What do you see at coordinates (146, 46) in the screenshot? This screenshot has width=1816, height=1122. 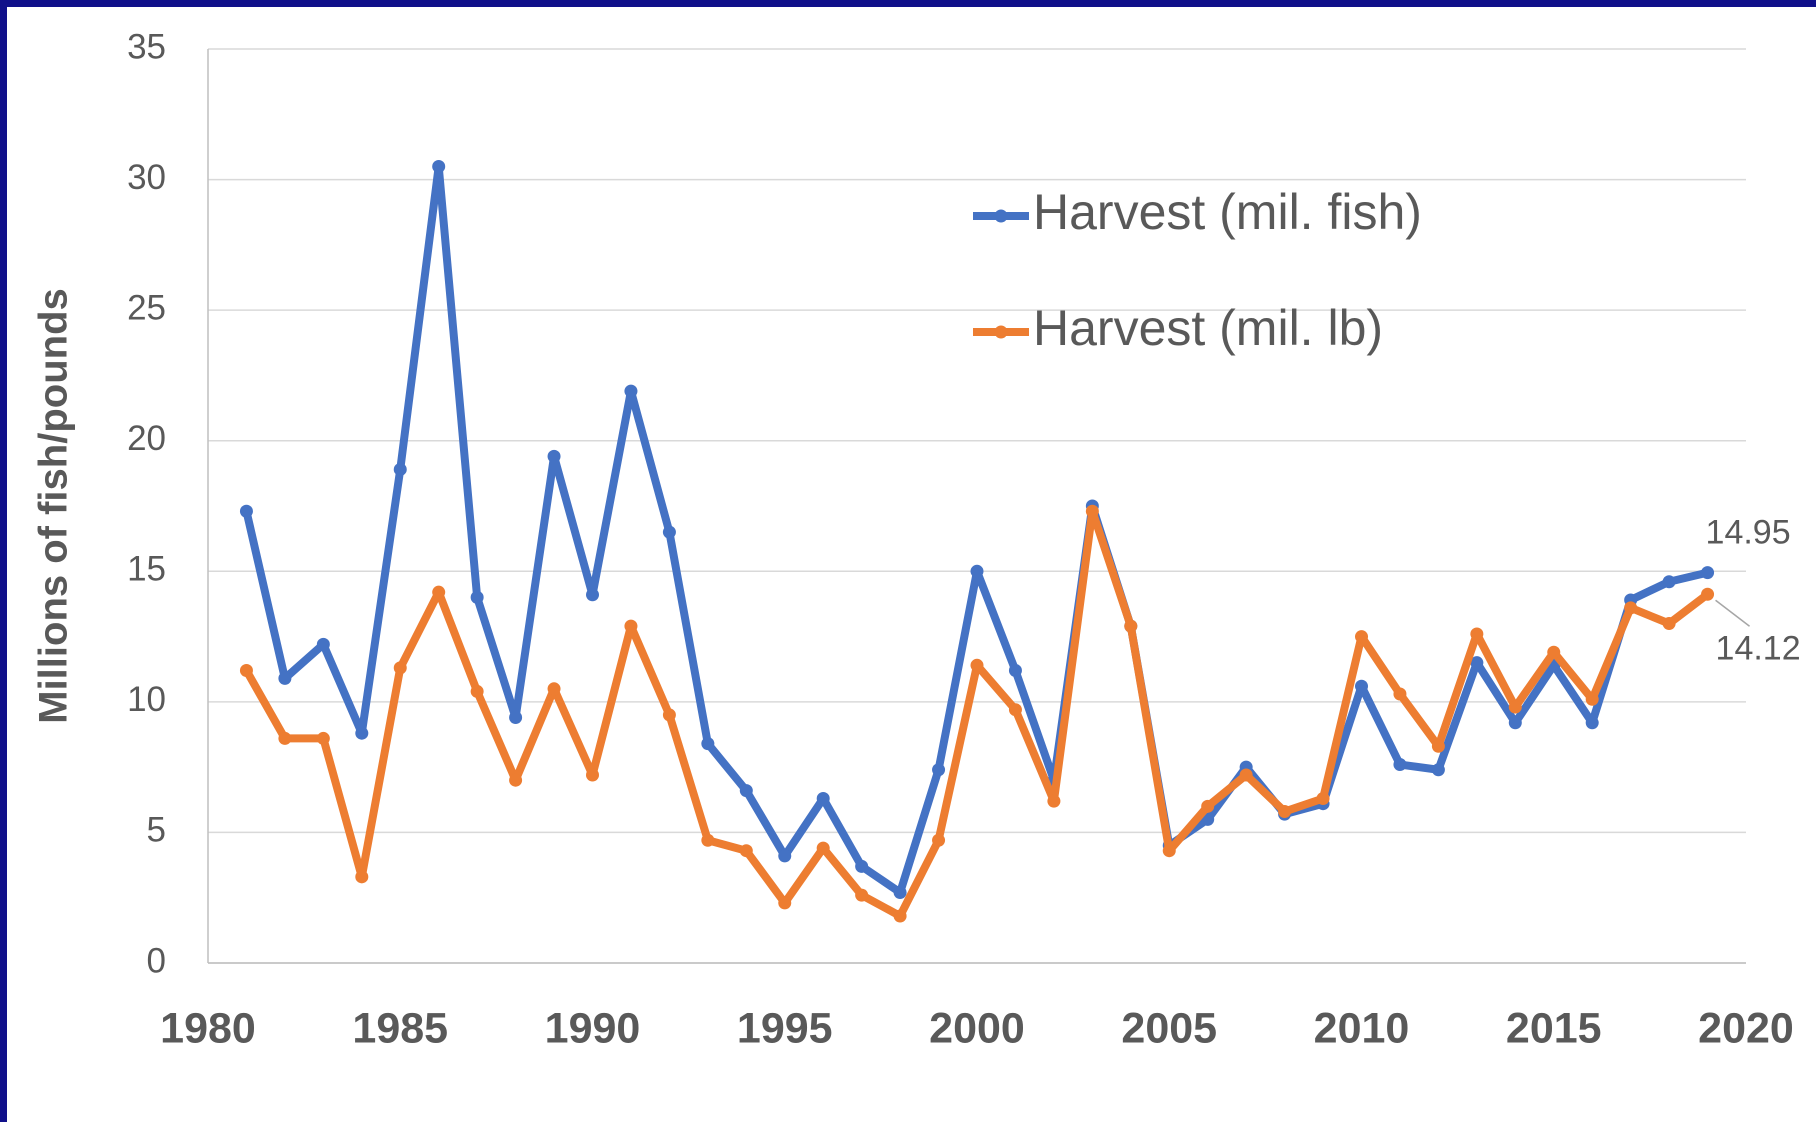 I see `y-tick-label: 35` at bounding box center [146, 46].